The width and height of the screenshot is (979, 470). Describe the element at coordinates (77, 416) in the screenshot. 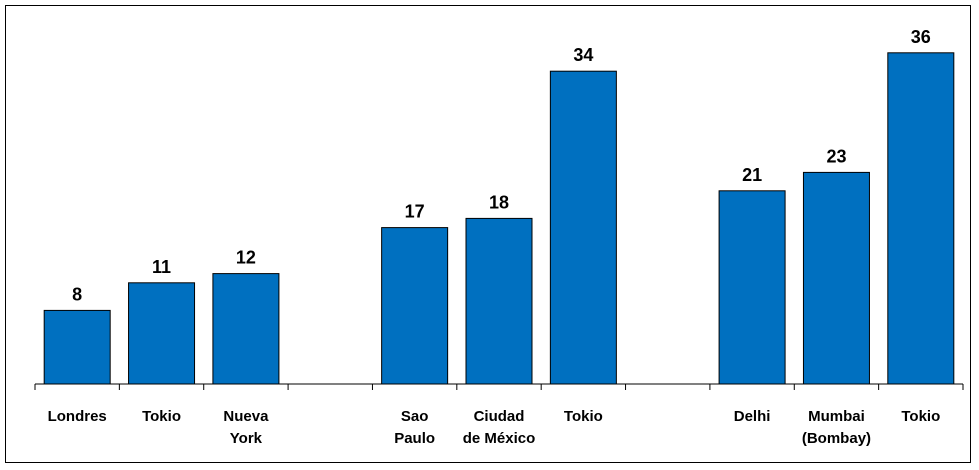

I see `category-label: Londres` at that location.